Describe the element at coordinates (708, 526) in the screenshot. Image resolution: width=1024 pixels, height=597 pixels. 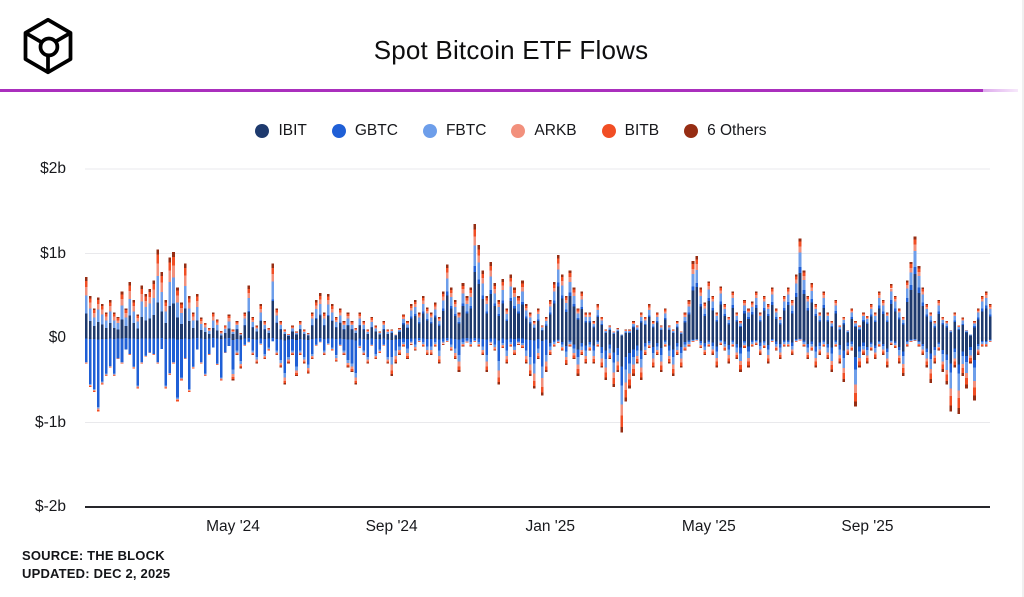
I see `x-axis-label-may-25: May '25` at that location.